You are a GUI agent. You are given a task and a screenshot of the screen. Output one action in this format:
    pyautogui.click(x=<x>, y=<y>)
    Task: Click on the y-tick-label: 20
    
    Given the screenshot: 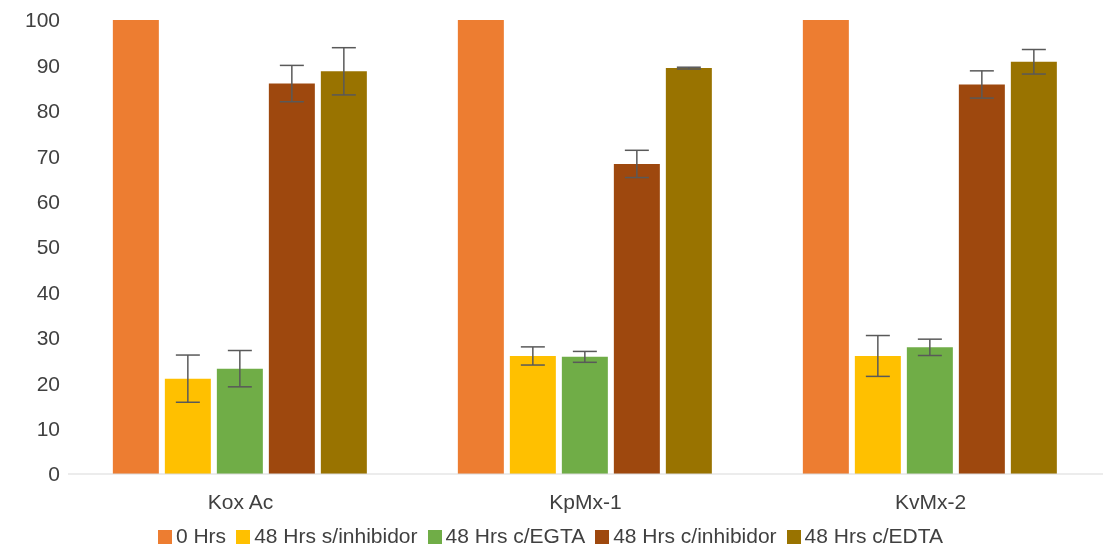 What is the action you would take?
    pyautogui.click(x=48, y=383)
    